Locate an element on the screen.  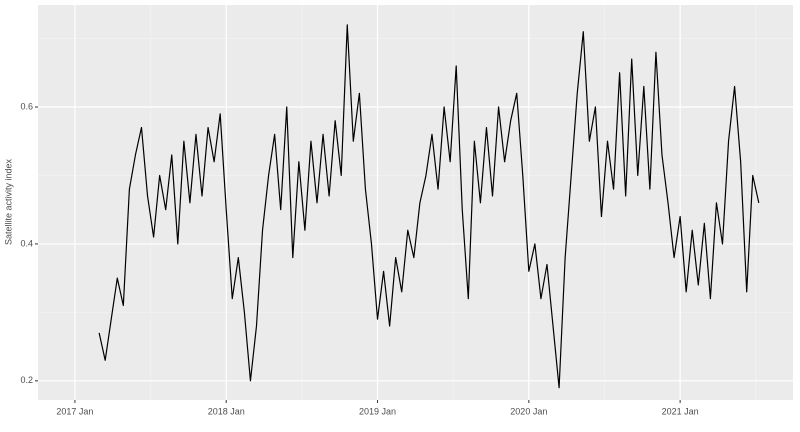
x-tick-label: 2019 Jan is located at coordinates (377, 411).